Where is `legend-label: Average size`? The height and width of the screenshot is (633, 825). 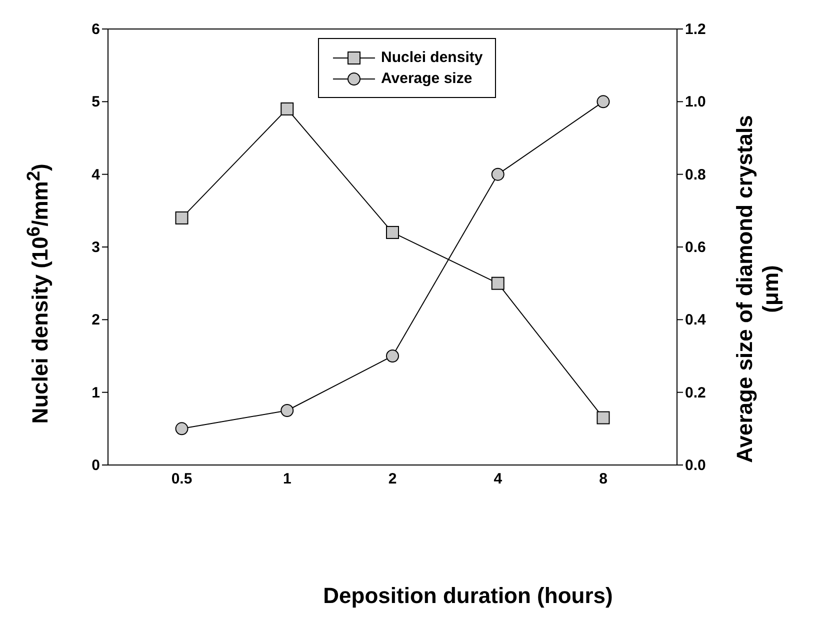
legend-label: Average size is located at coordinates (426, 78).